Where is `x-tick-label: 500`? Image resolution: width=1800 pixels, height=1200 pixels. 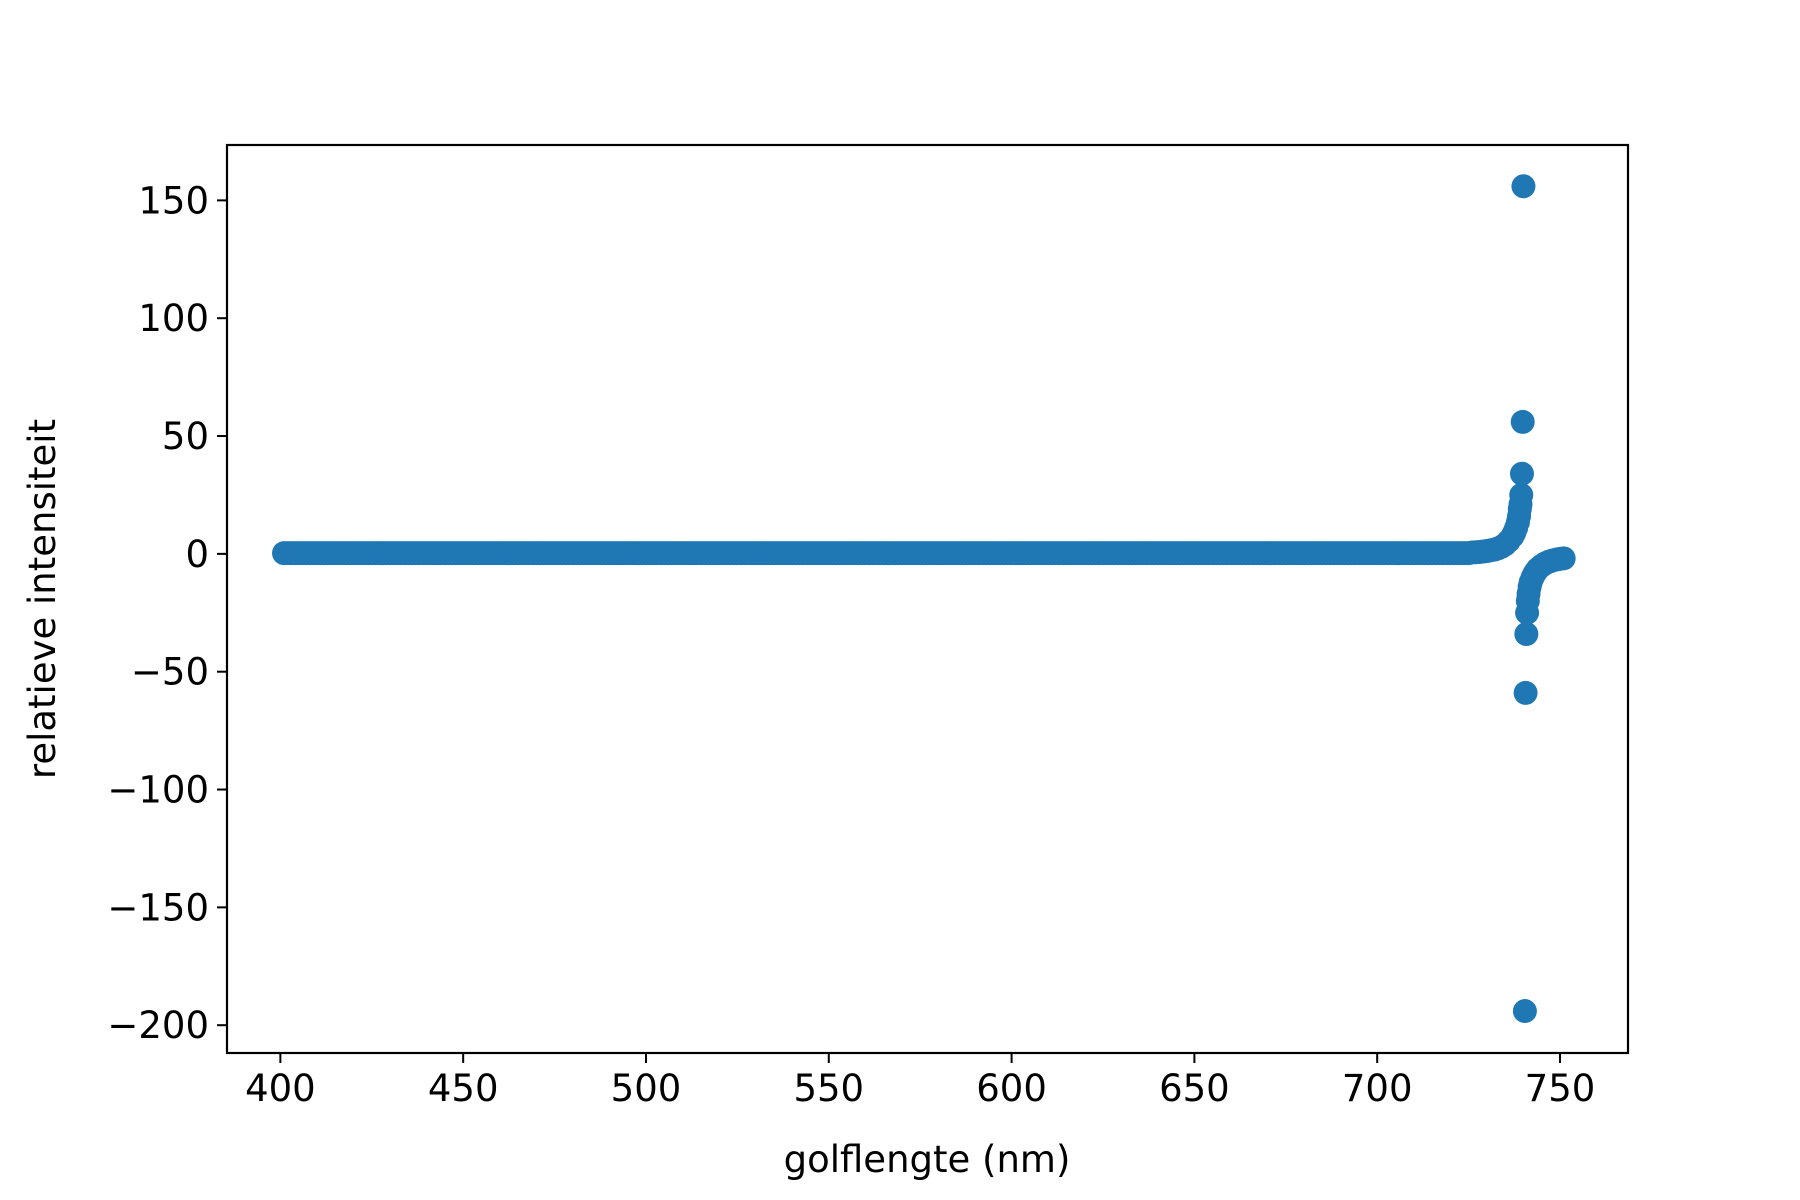 x-tick-label: 500 is located at coordinates (646, 1088).